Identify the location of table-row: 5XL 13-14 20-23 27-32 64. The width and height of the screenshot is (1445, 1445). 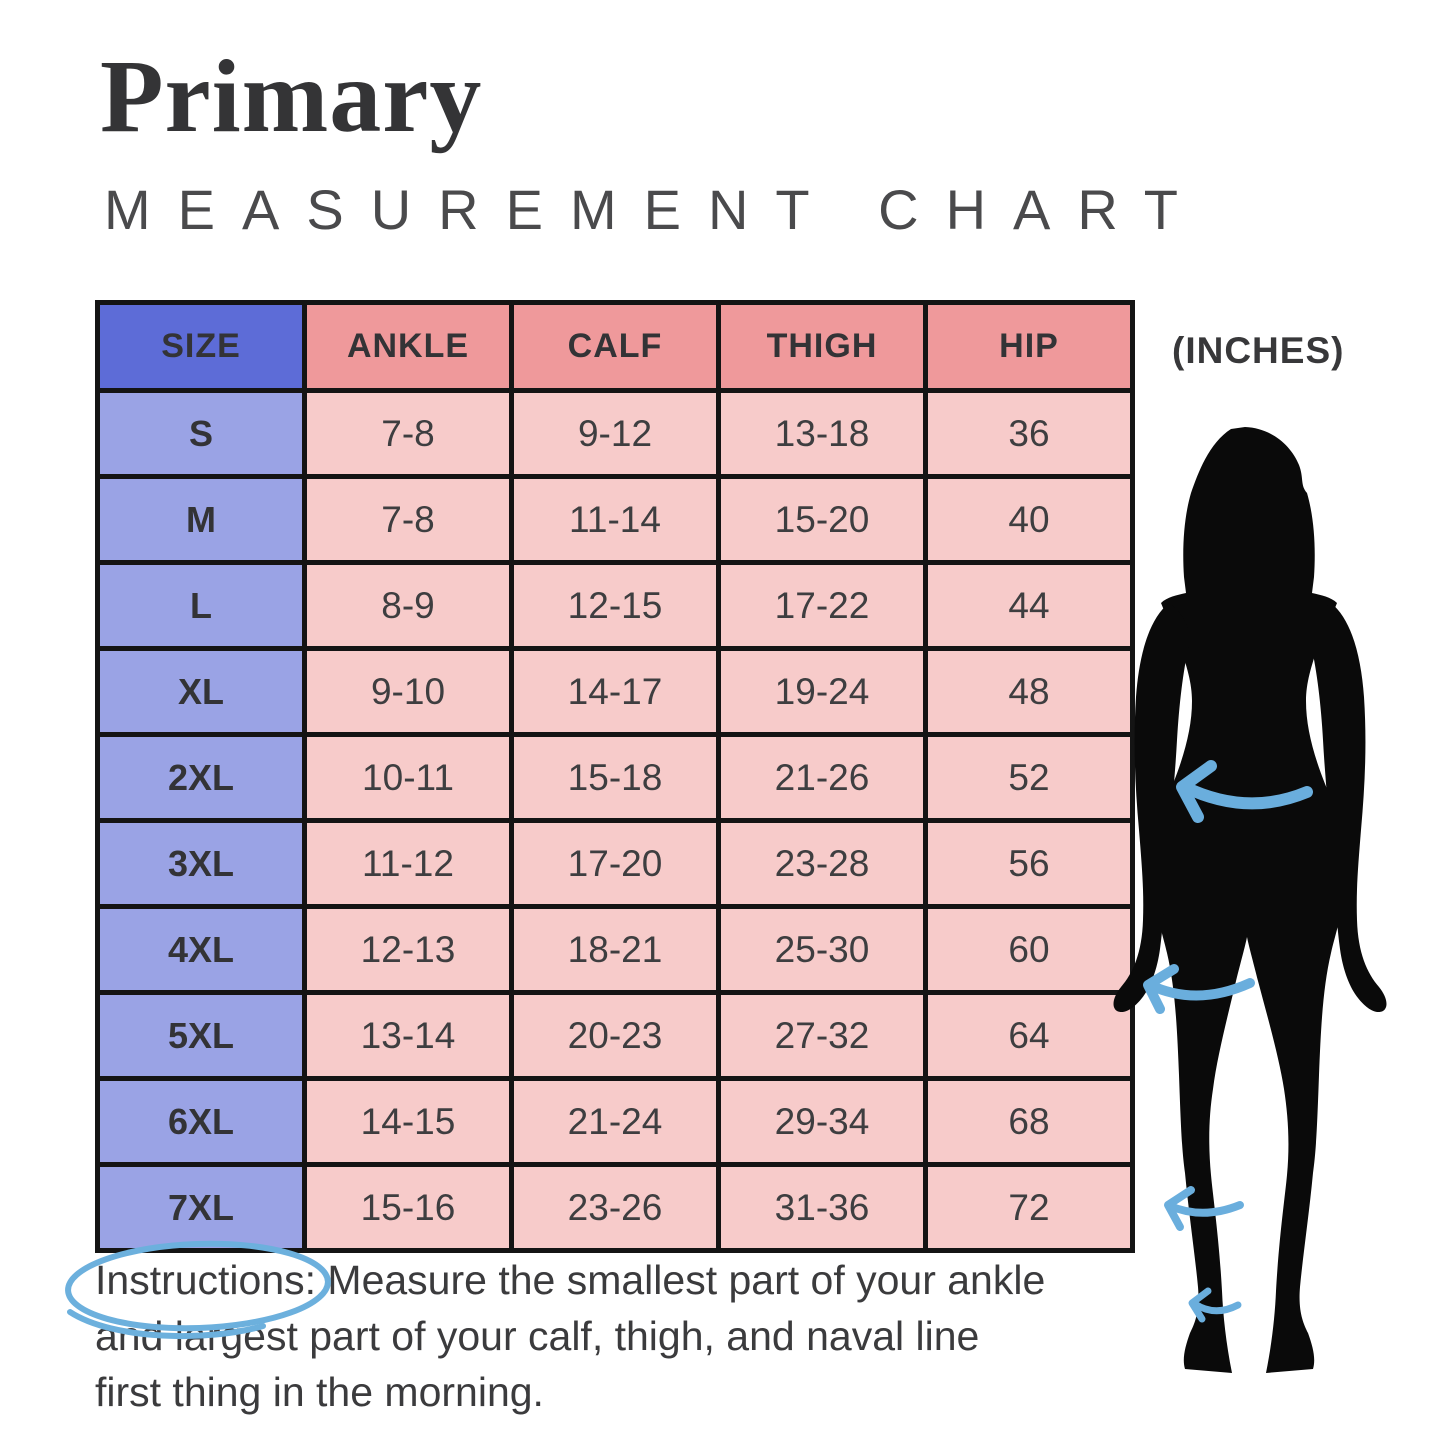
(615, 1035).